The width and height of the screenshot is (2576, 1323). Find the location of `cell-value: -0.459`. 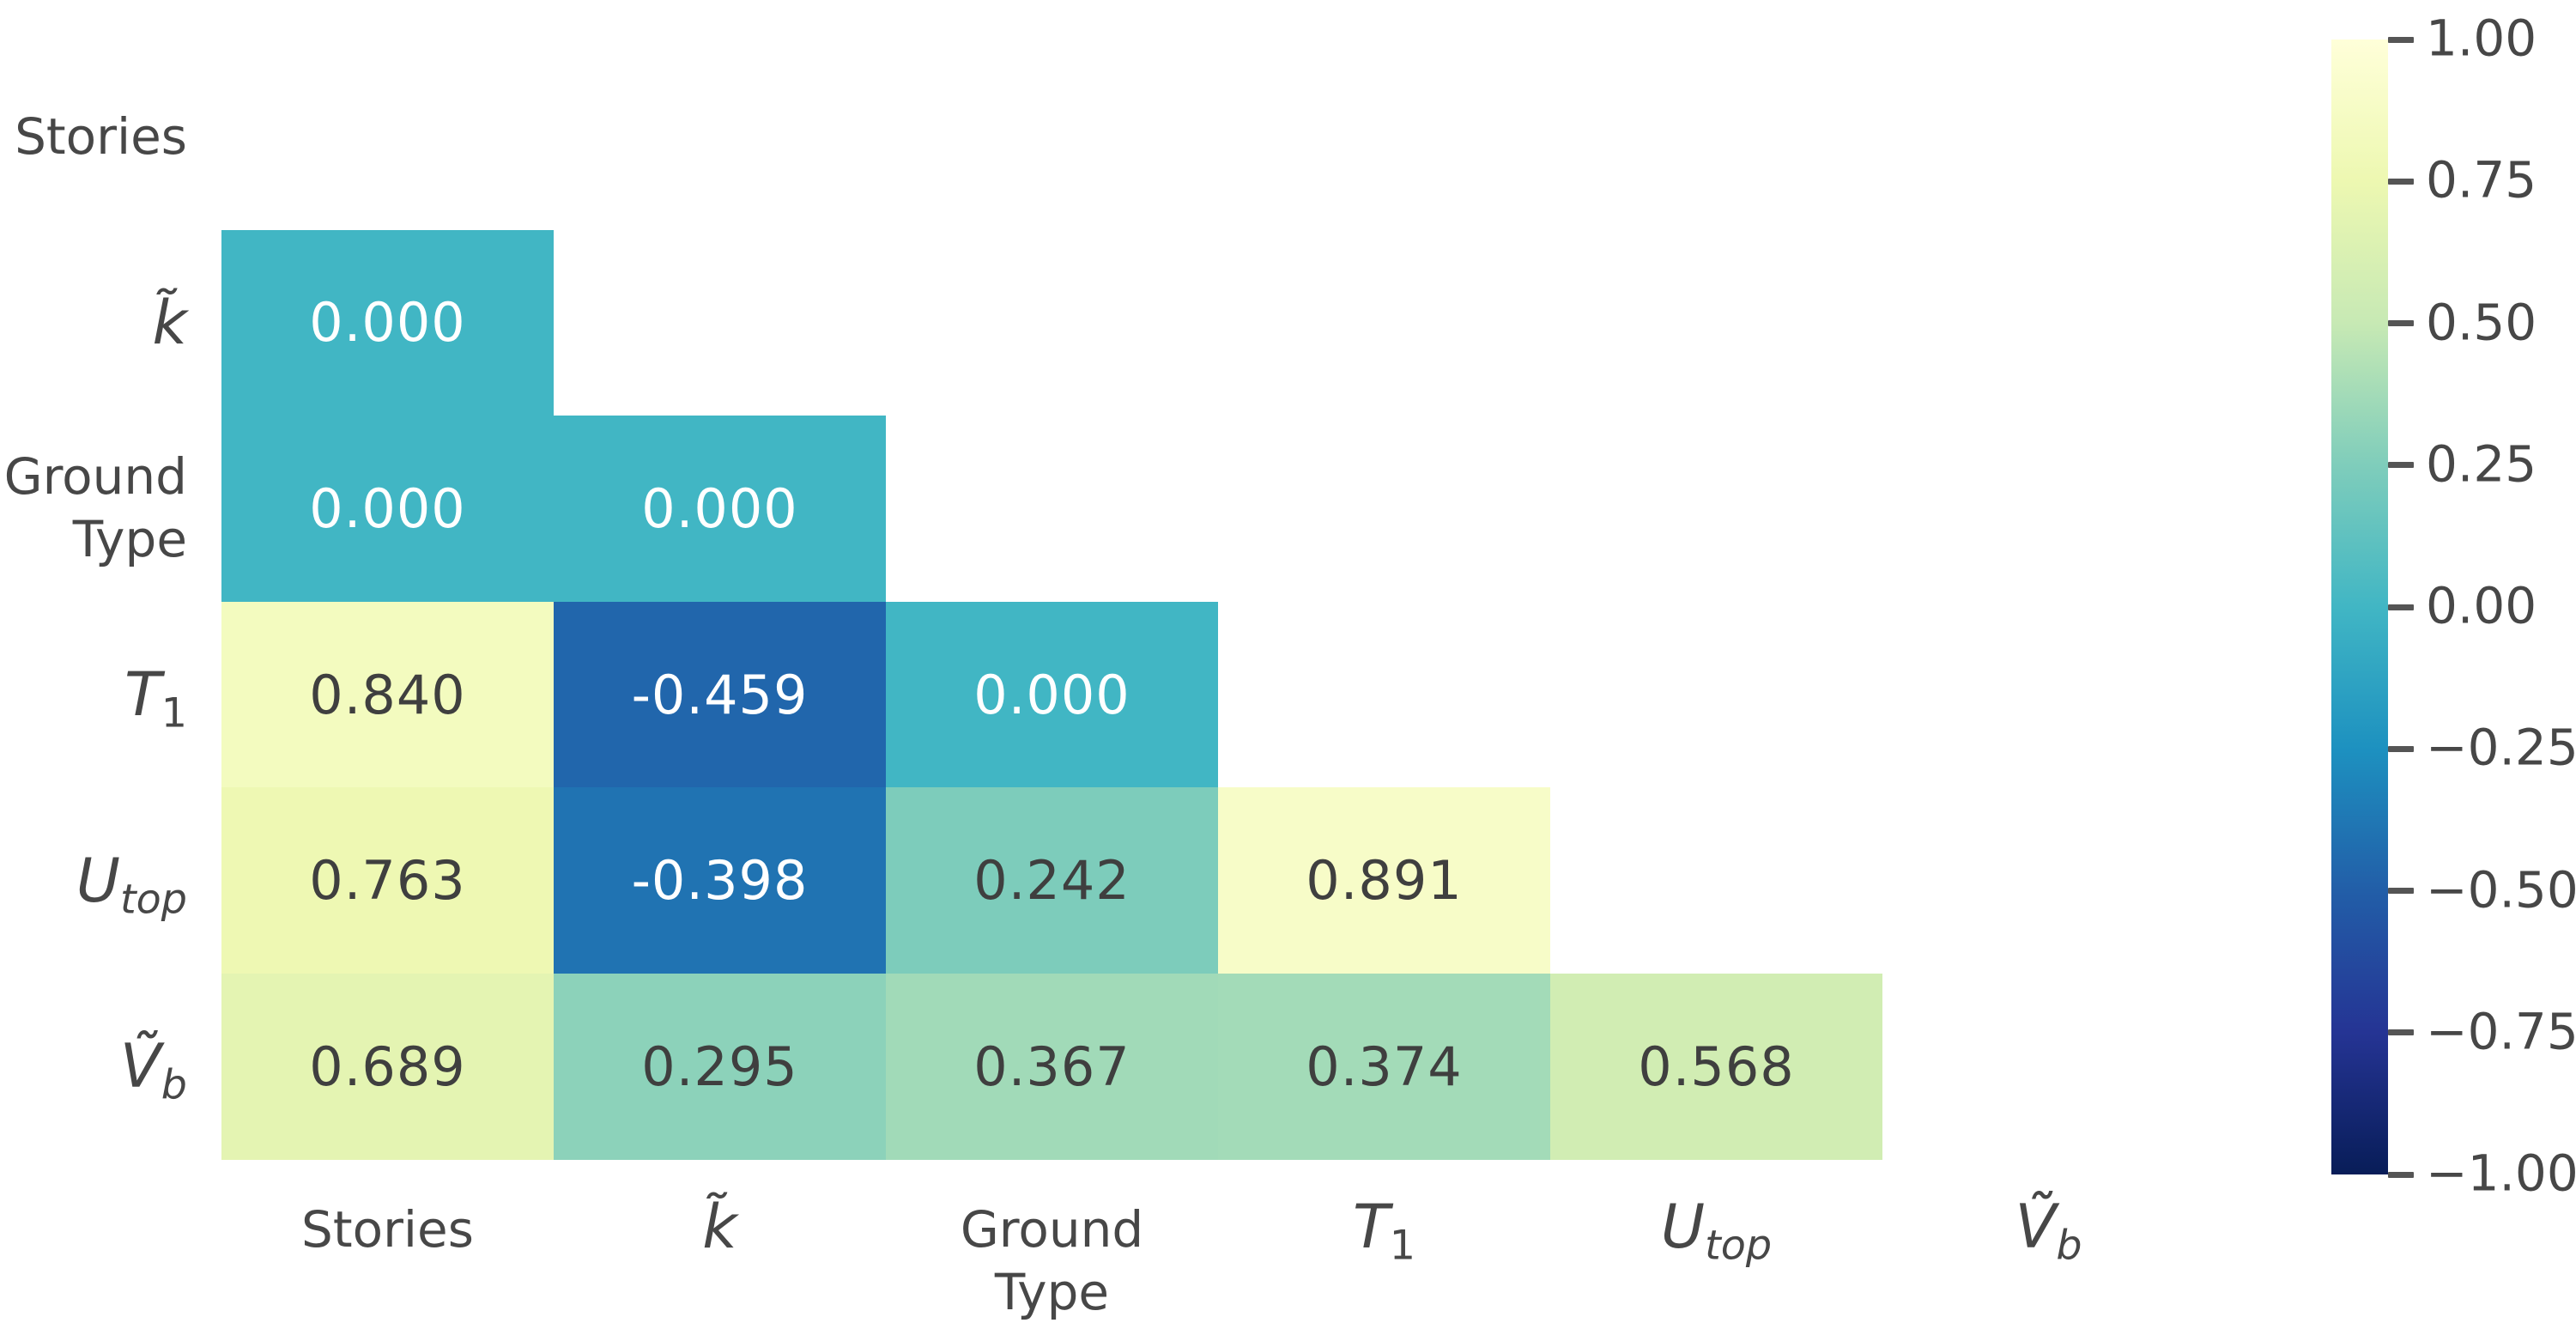

cell-value: -0.459 is located at coordinates (720, 695).